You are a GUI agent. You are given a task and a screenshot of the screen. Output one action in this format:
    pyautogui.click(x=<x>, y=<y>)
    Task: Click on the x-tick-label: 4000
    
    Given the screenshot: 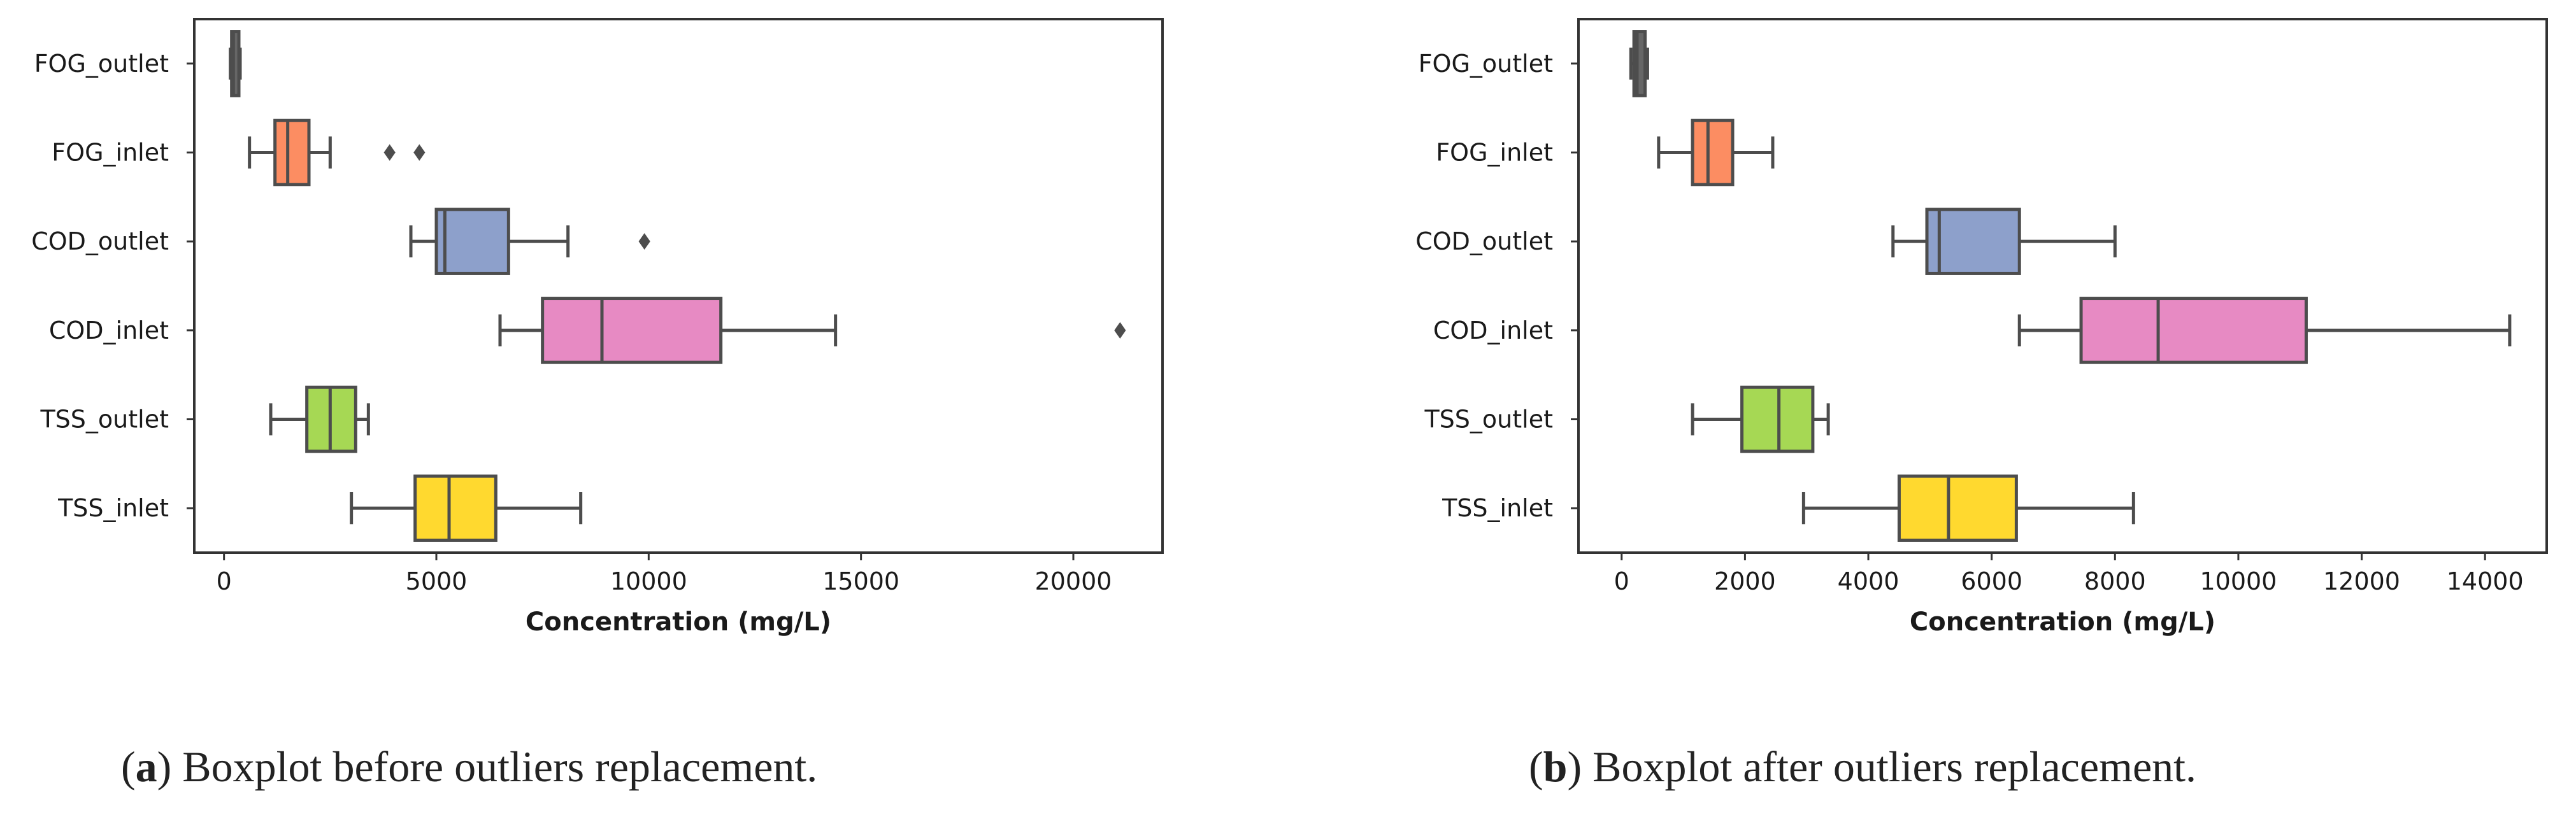 What is the action you would take?
    pyautogui.click(x=1869, y=581)
    